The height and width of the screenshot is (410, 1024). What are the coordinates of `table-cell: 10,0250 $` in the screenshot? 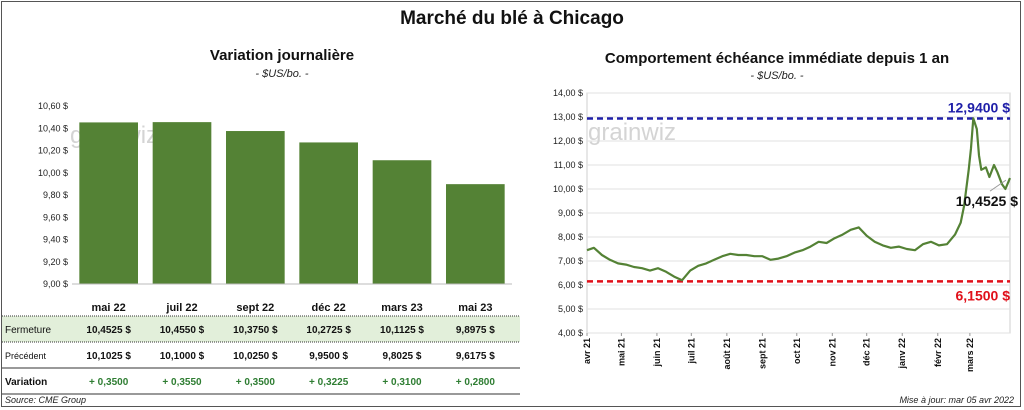 It's located at (255, 356).